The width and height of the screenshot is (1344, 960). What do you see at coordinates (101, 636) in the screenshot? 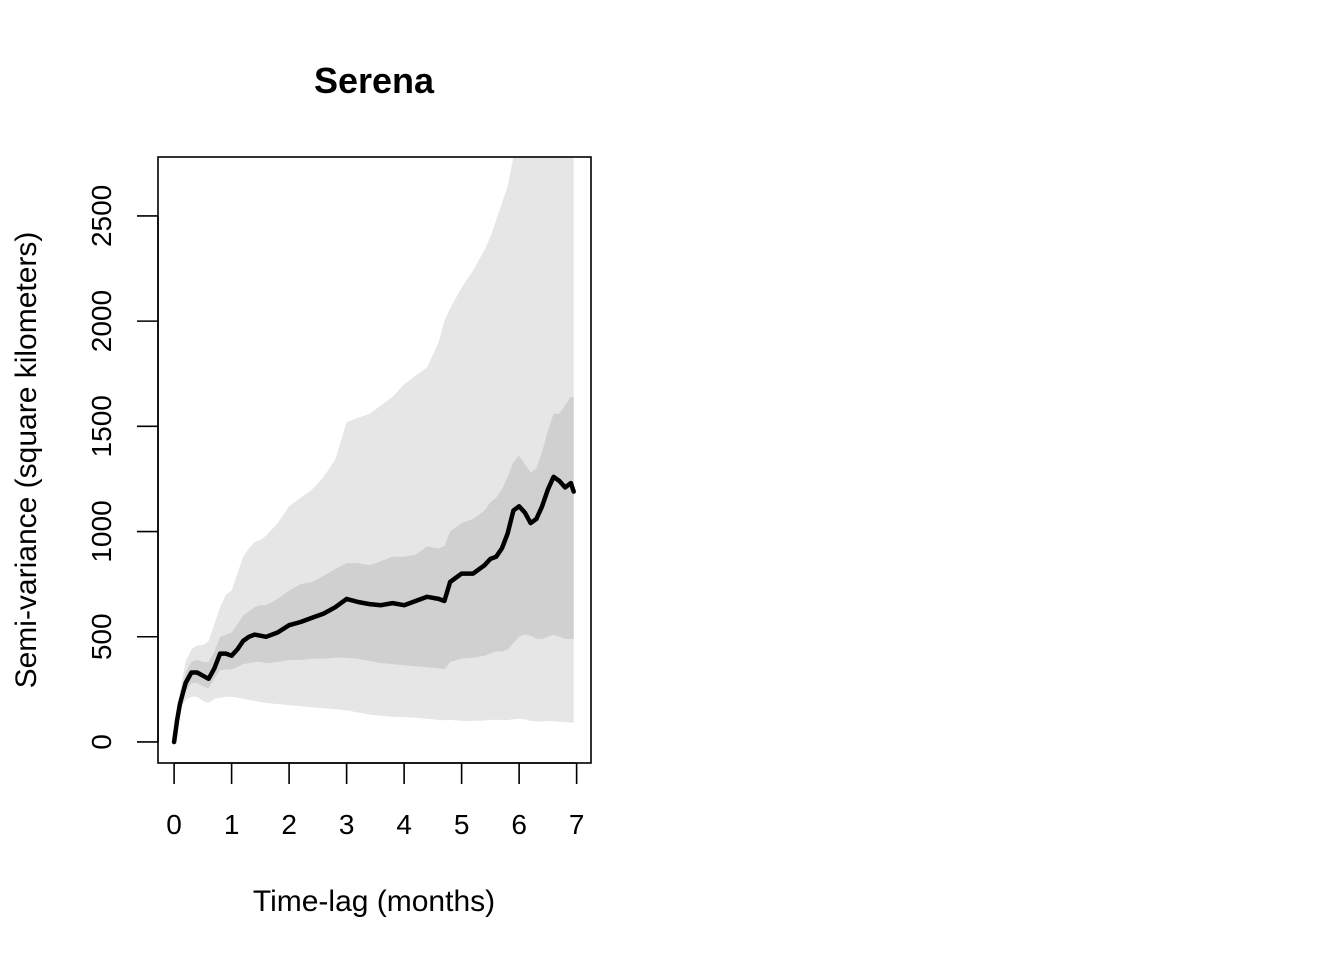
I see `y-tick-label: 500` at bounding box center [101, 636].